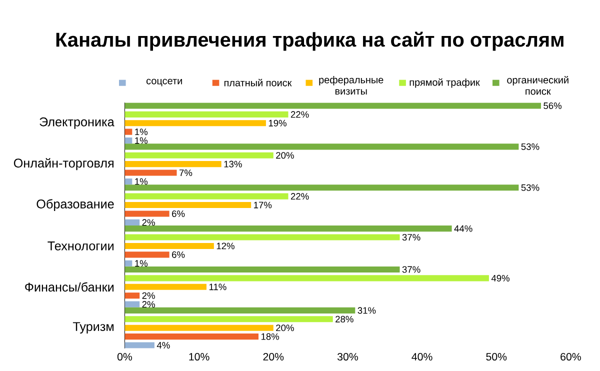 This screenshot has height=371, width=600. What do you see at coordinates (258, 82) in the screenshot?
I see `legend-label: платный поиск` at bounding box center [258, 82].